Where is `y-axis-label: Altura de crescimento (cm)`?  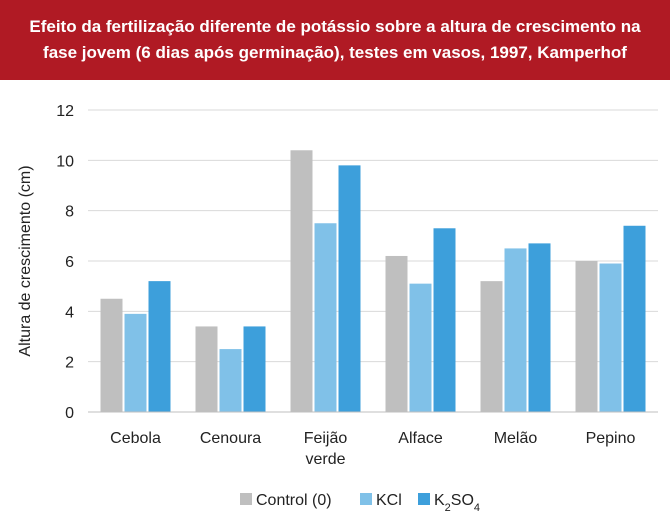
y-axis-label: Altura de crescimento (cm) is located at coordinates (25, 260).